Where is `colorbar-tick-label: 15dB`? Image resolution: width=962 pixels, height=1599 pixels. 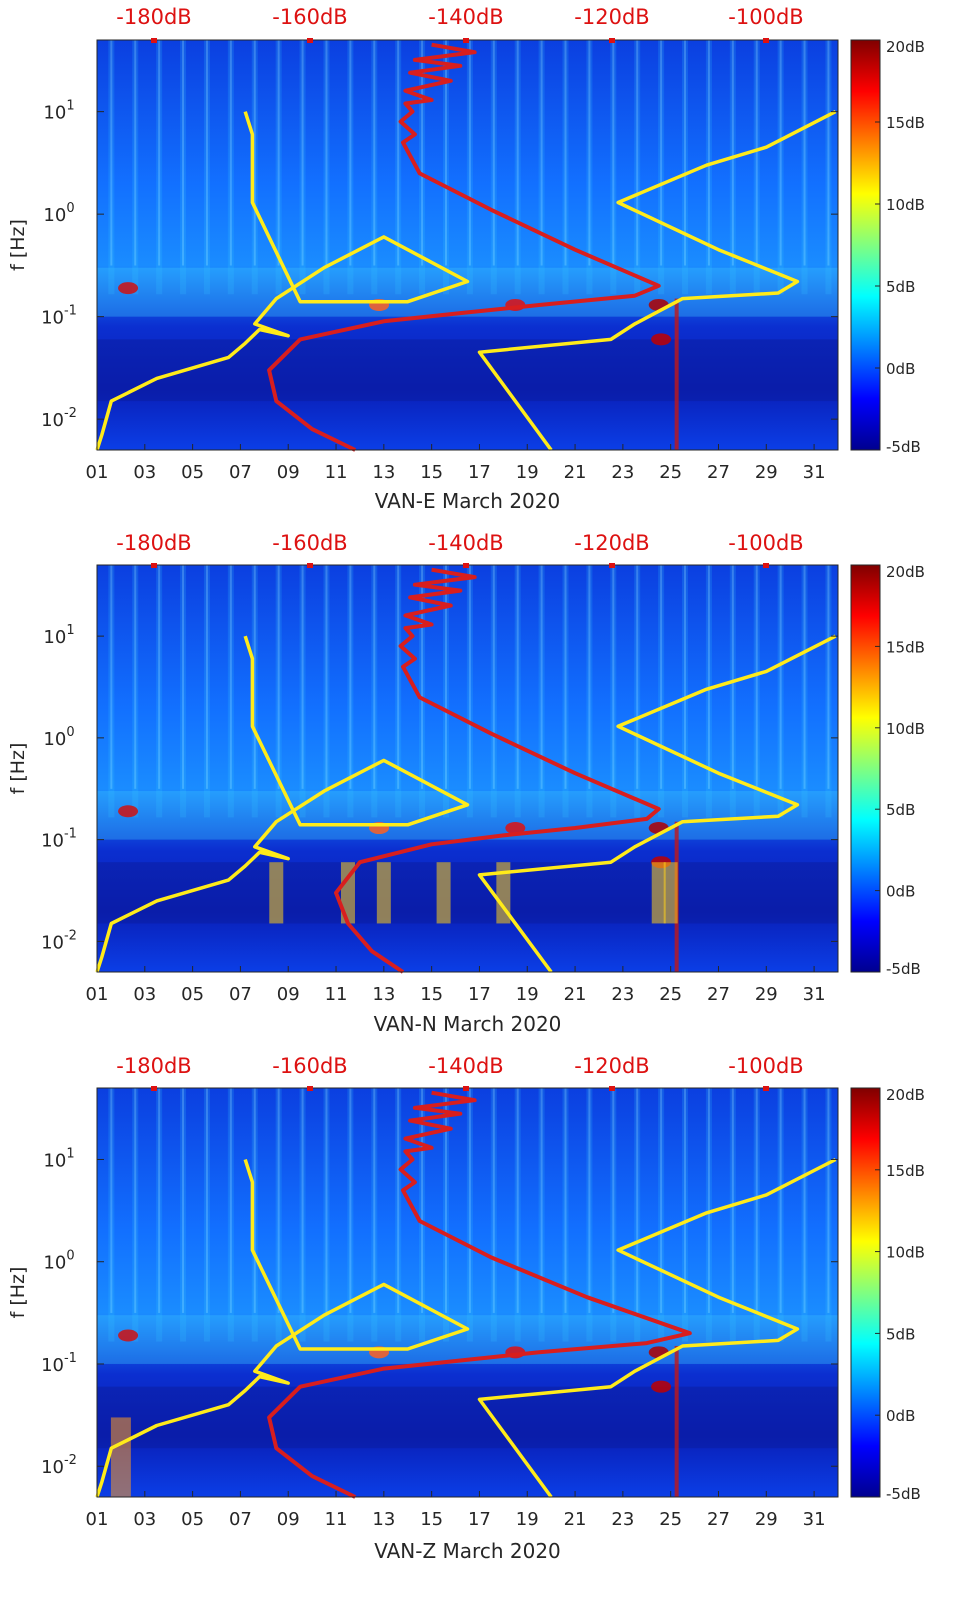
colorbar-tick-label: 15dB is located at coordinates (905, 647).